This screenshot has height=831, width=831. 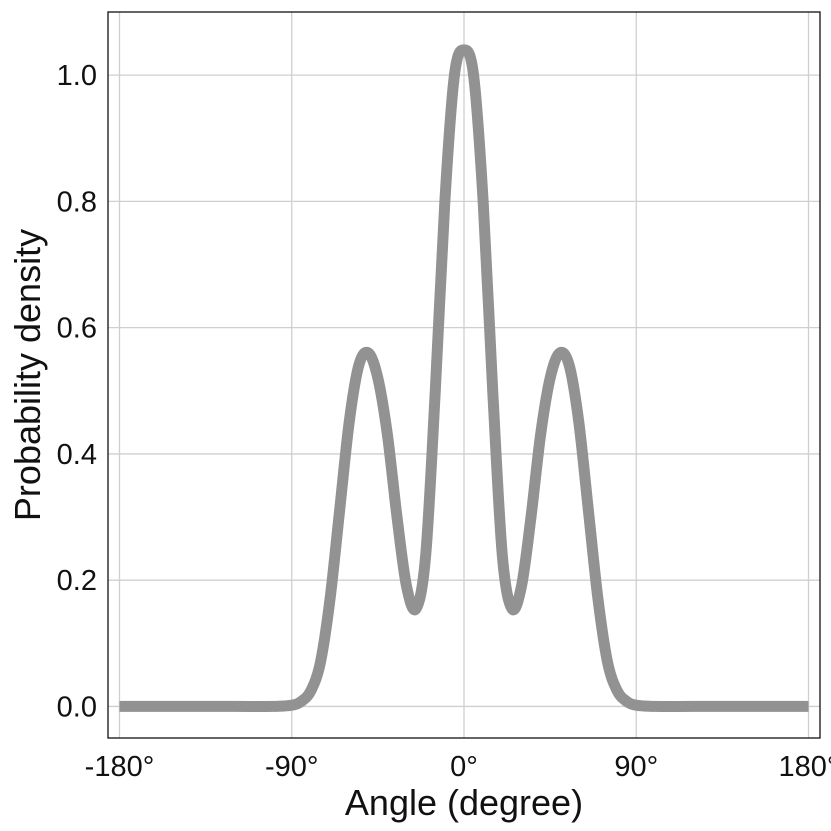 What do you see at coordinates (464, 767) in the screenshot?
I see `x-tick-label: 0°` at bounding box center [464, 767].